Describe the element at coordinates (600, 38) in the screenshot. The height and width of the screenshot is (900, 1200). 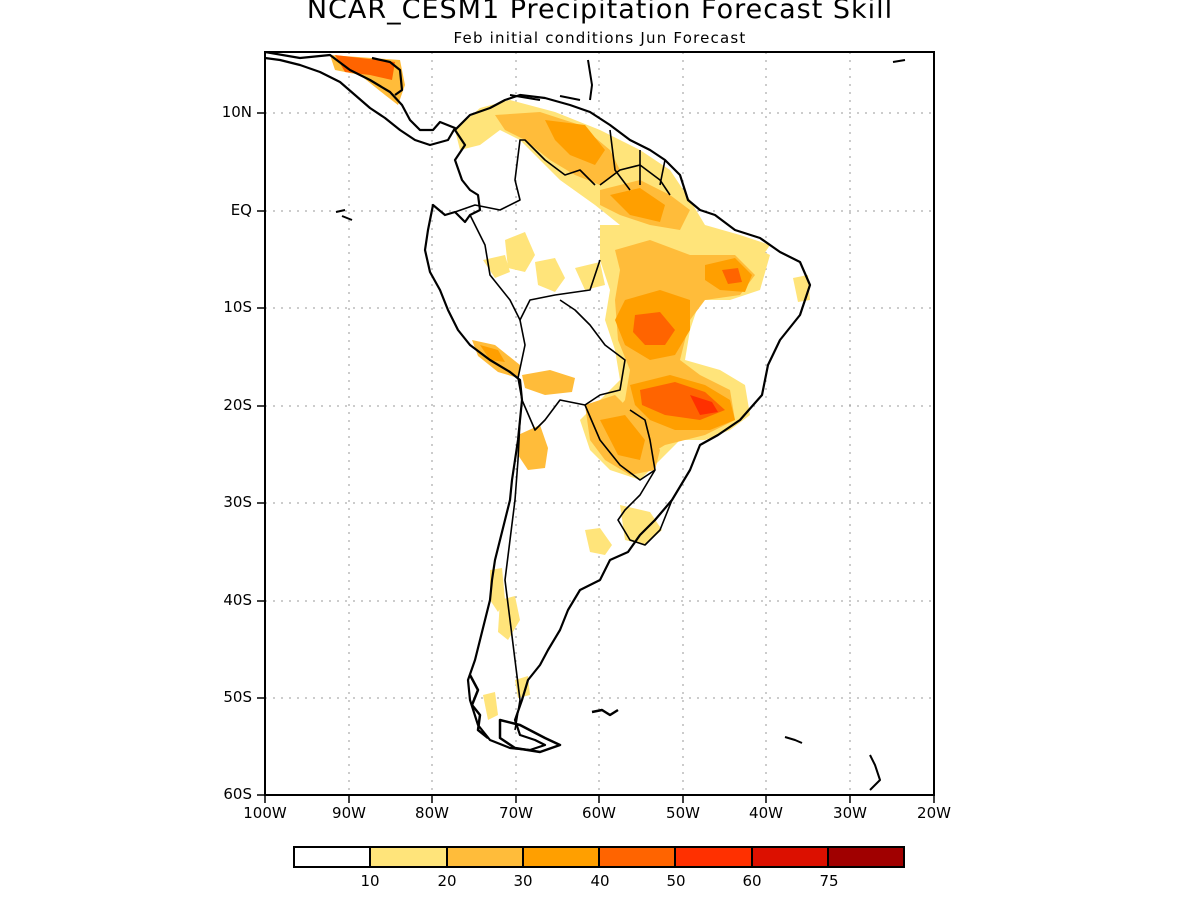
I see `map-subtitle: Feb initial conditions Jun Forecast` at that location.